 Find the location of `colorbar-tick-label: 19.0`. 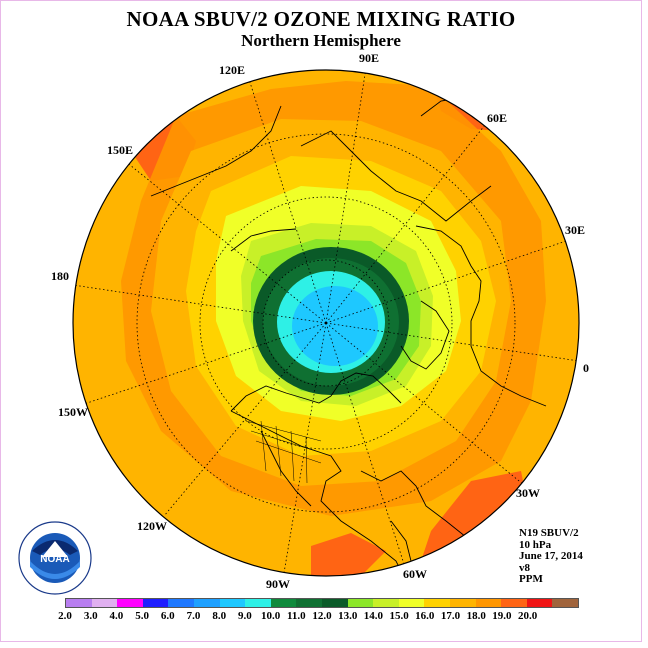

colorbar-tick-label: 19.0 is located at coordinates (502, 616).